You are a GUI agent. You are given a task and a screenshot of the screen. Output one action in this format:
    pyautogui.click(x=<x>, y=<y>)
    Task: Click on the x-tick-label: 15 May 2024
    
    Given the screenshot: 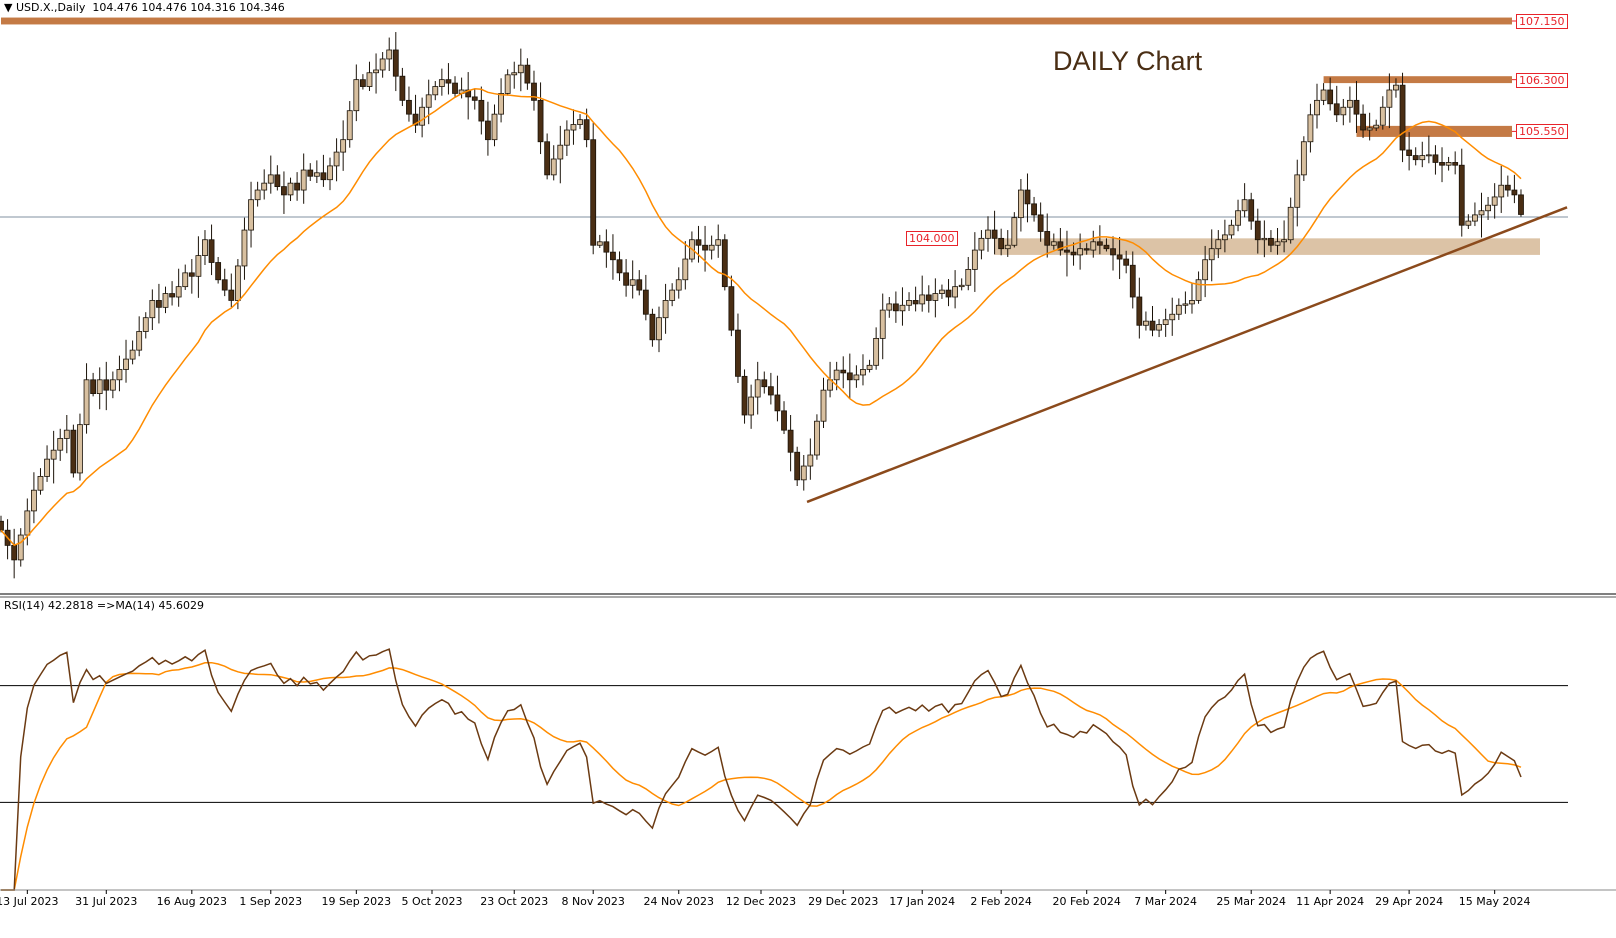 What is the action you would take?
    pyautogui.click(x=1494, y=901)
    